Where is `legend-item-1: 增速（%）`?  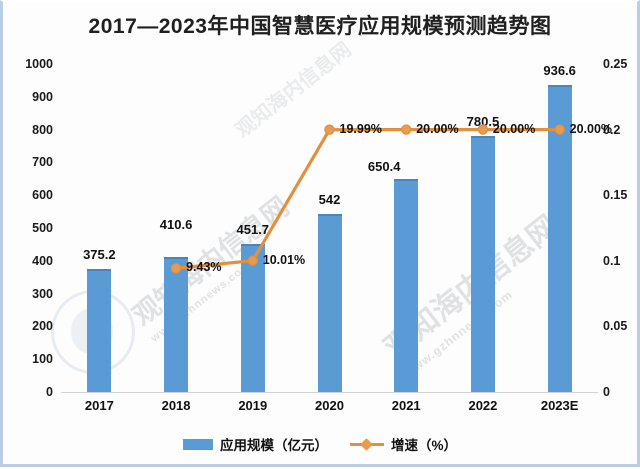
legend-item-1: 增速（%） is located at coordinates (403, 444).